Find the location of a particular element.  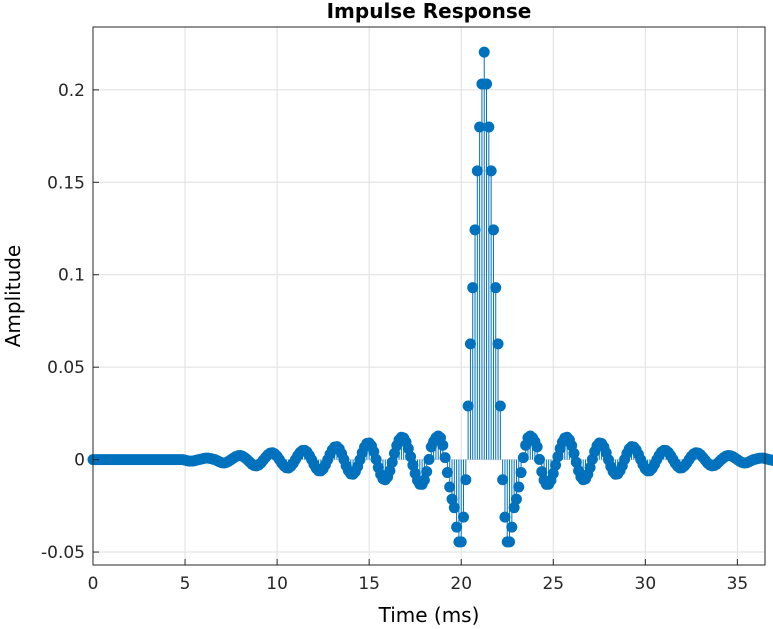

x-tick-label: 30 is located at coordinates (646, 584).